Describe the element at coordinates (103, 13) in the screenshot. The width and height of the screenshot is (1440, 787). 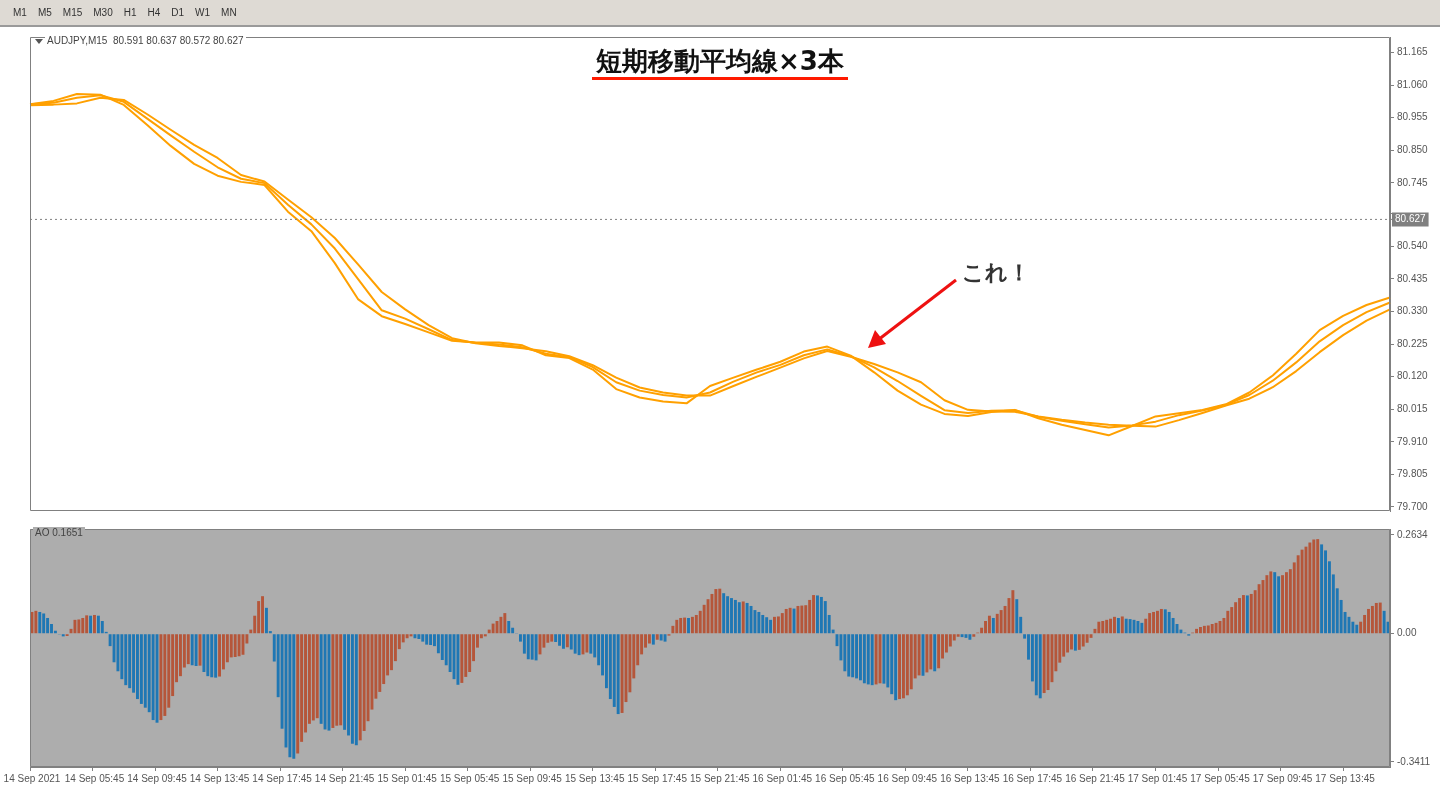
I see `text: M30` at that location.